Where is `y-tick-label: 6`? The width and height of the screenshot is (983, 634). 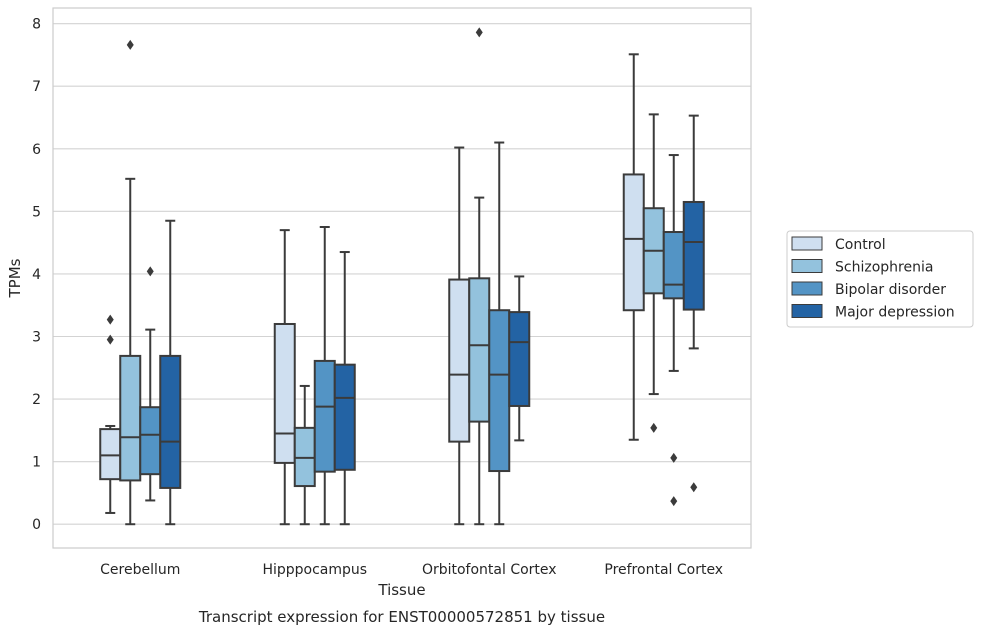
y-tick-label: 6 is located at coordinates (36, 150).